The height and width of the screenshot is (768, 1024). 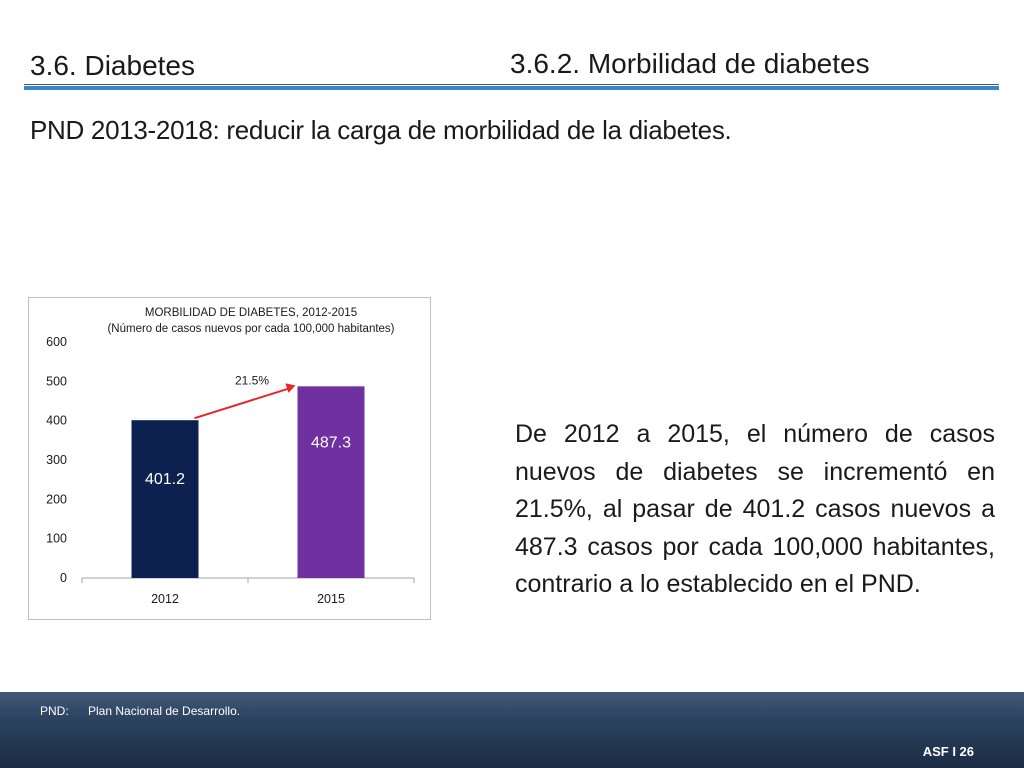 What do you see at coordinates (165, 479) in the screenshot?
I see `data-label-2012: 401.2` at bounding box center [165, 479].